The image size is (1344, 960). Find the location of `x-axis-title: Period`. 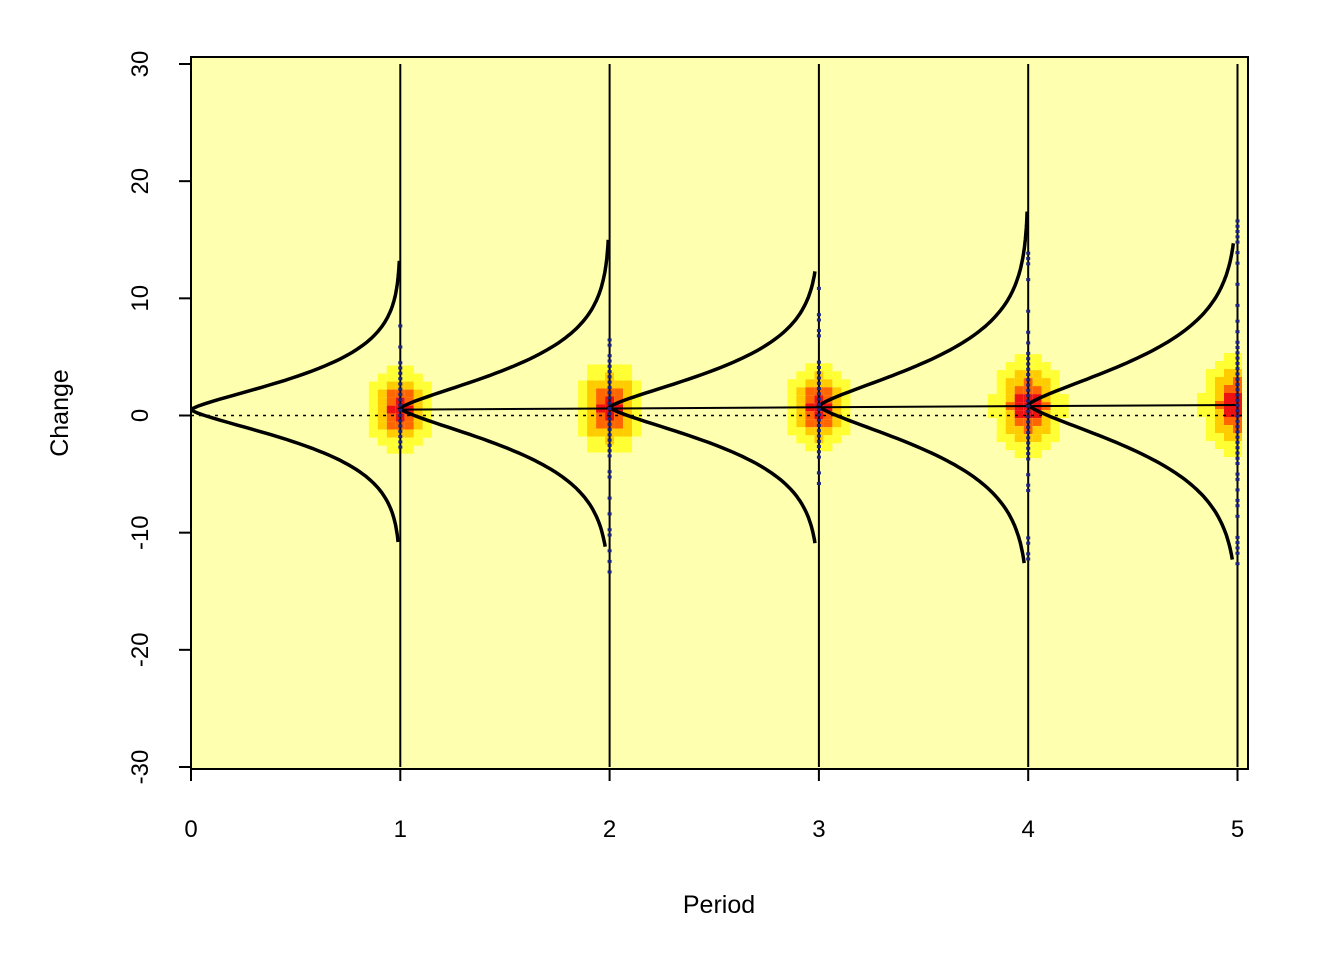

x-axis-title: Period is located at coordinates (719, 905).